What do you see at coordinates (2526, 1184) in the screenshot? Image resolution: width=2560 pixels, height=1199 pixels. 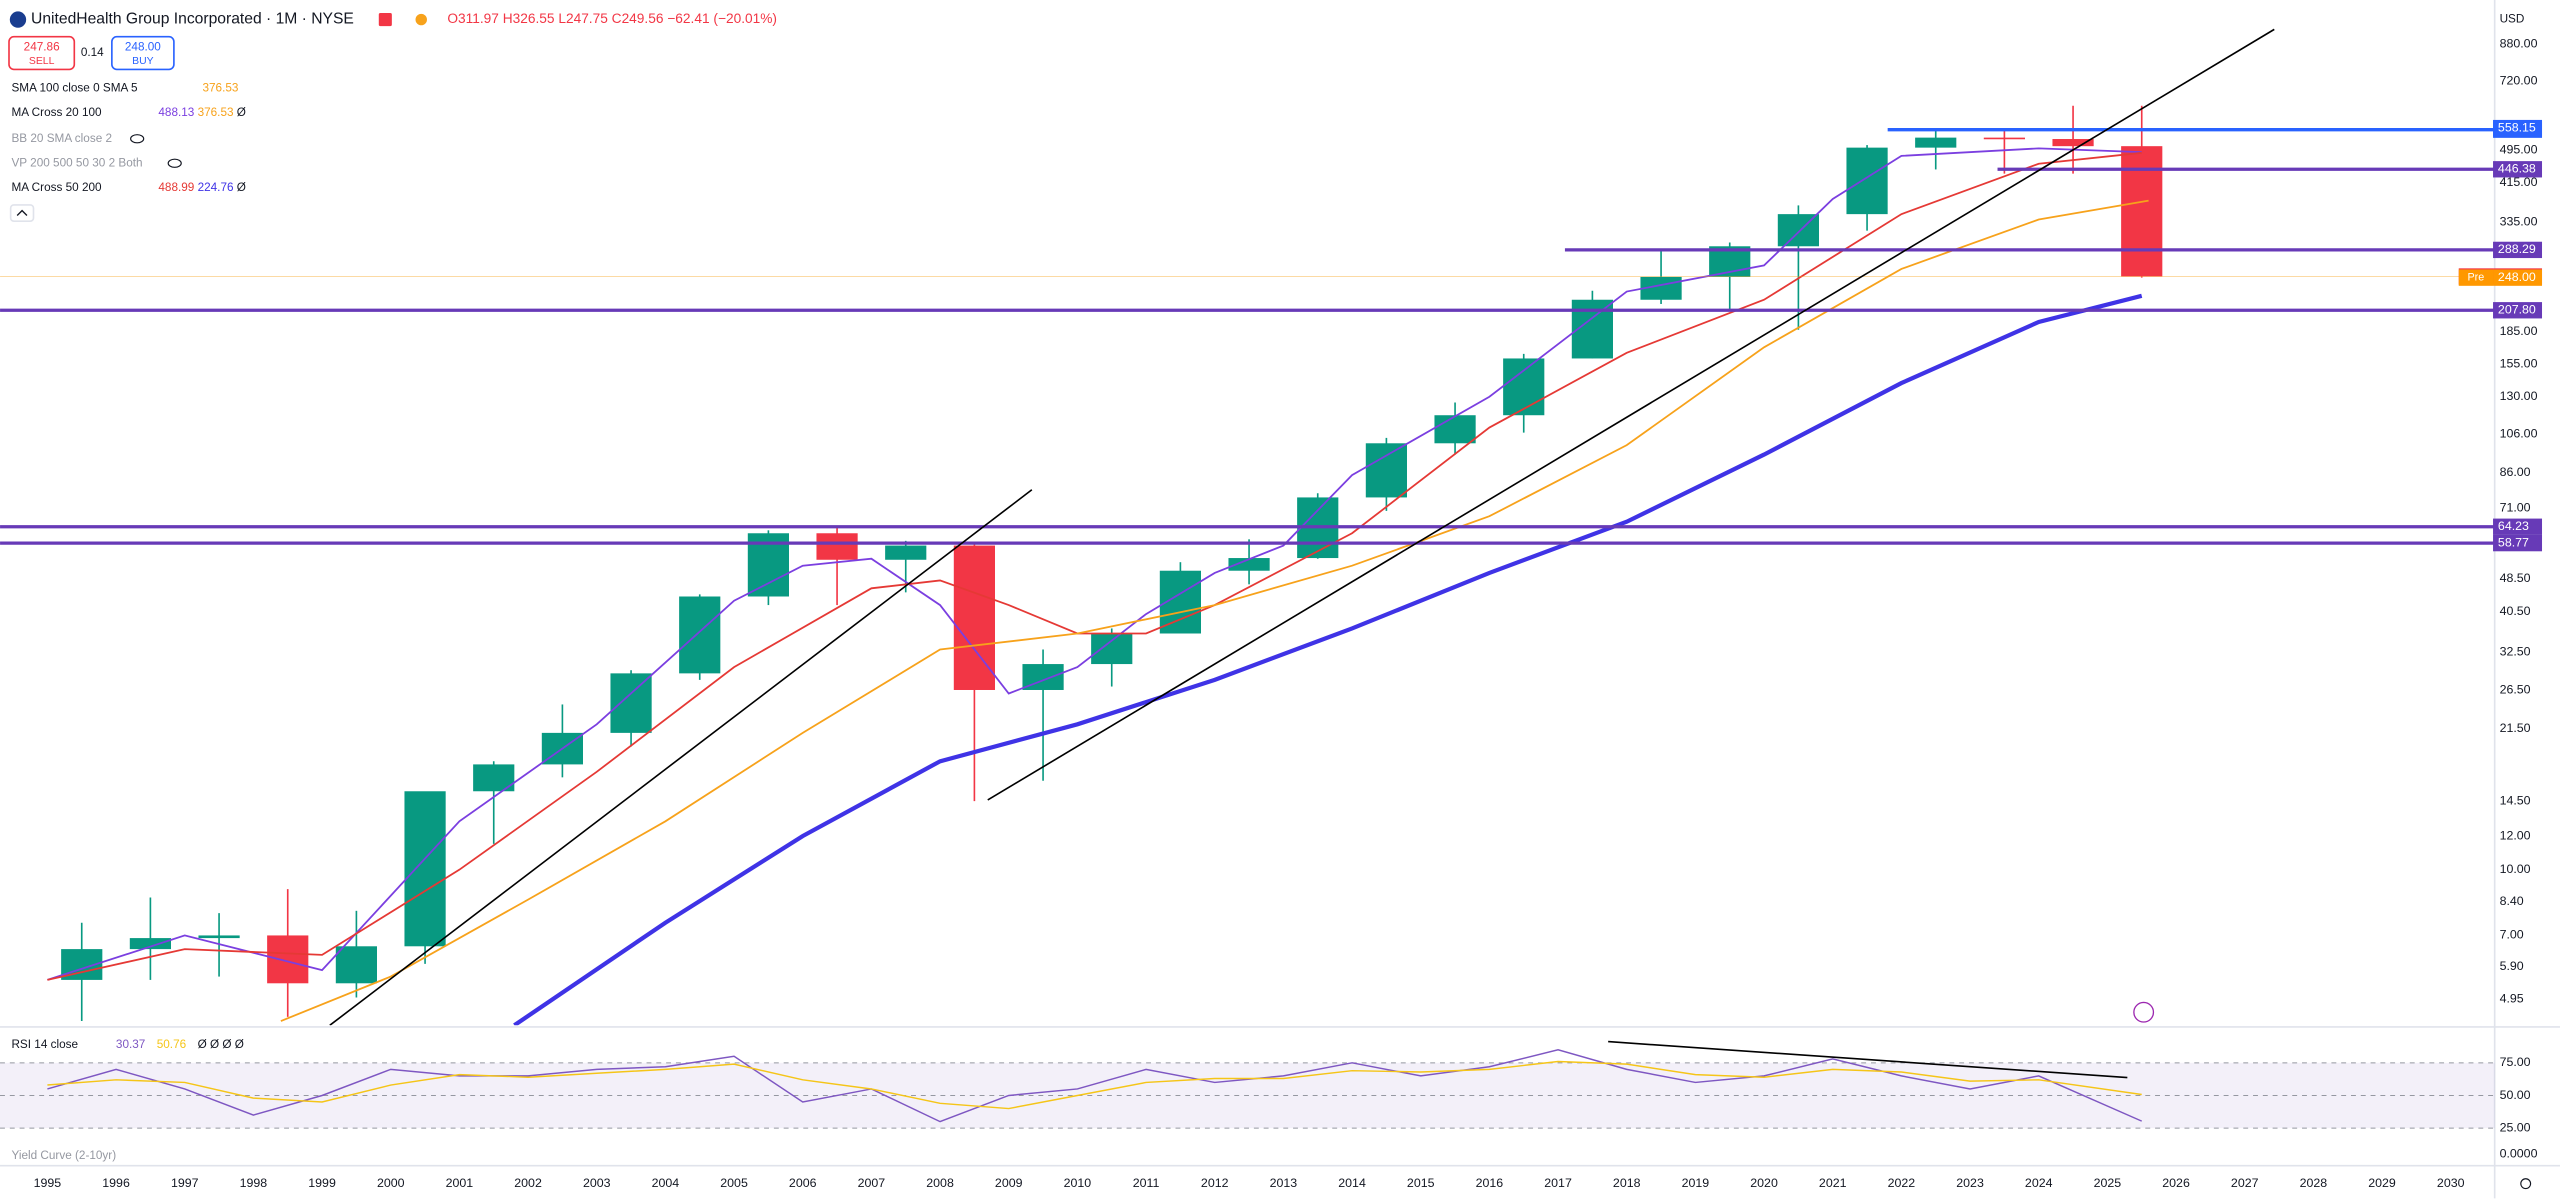 I see `settings-icon` at bounding box center [2526, 1184].